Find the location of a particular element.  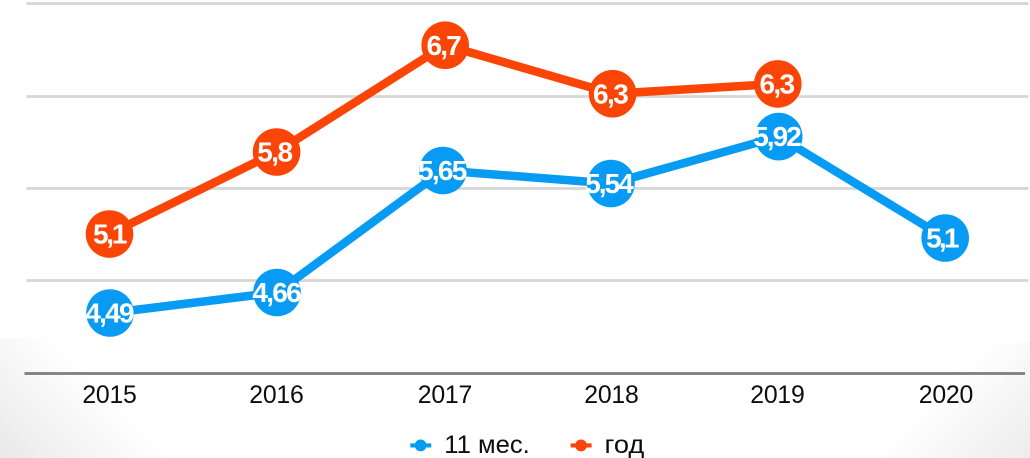

svg-text: 4,66 is located at coordinates (276, 292).